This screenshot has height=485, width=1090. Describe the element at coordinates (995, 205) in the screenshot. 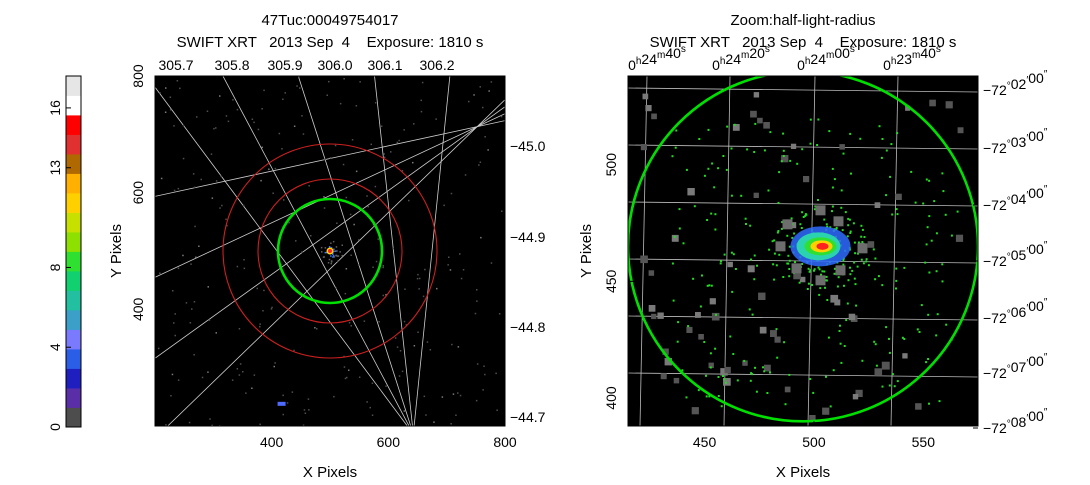

I see `dec-degrees: −72` at that location.